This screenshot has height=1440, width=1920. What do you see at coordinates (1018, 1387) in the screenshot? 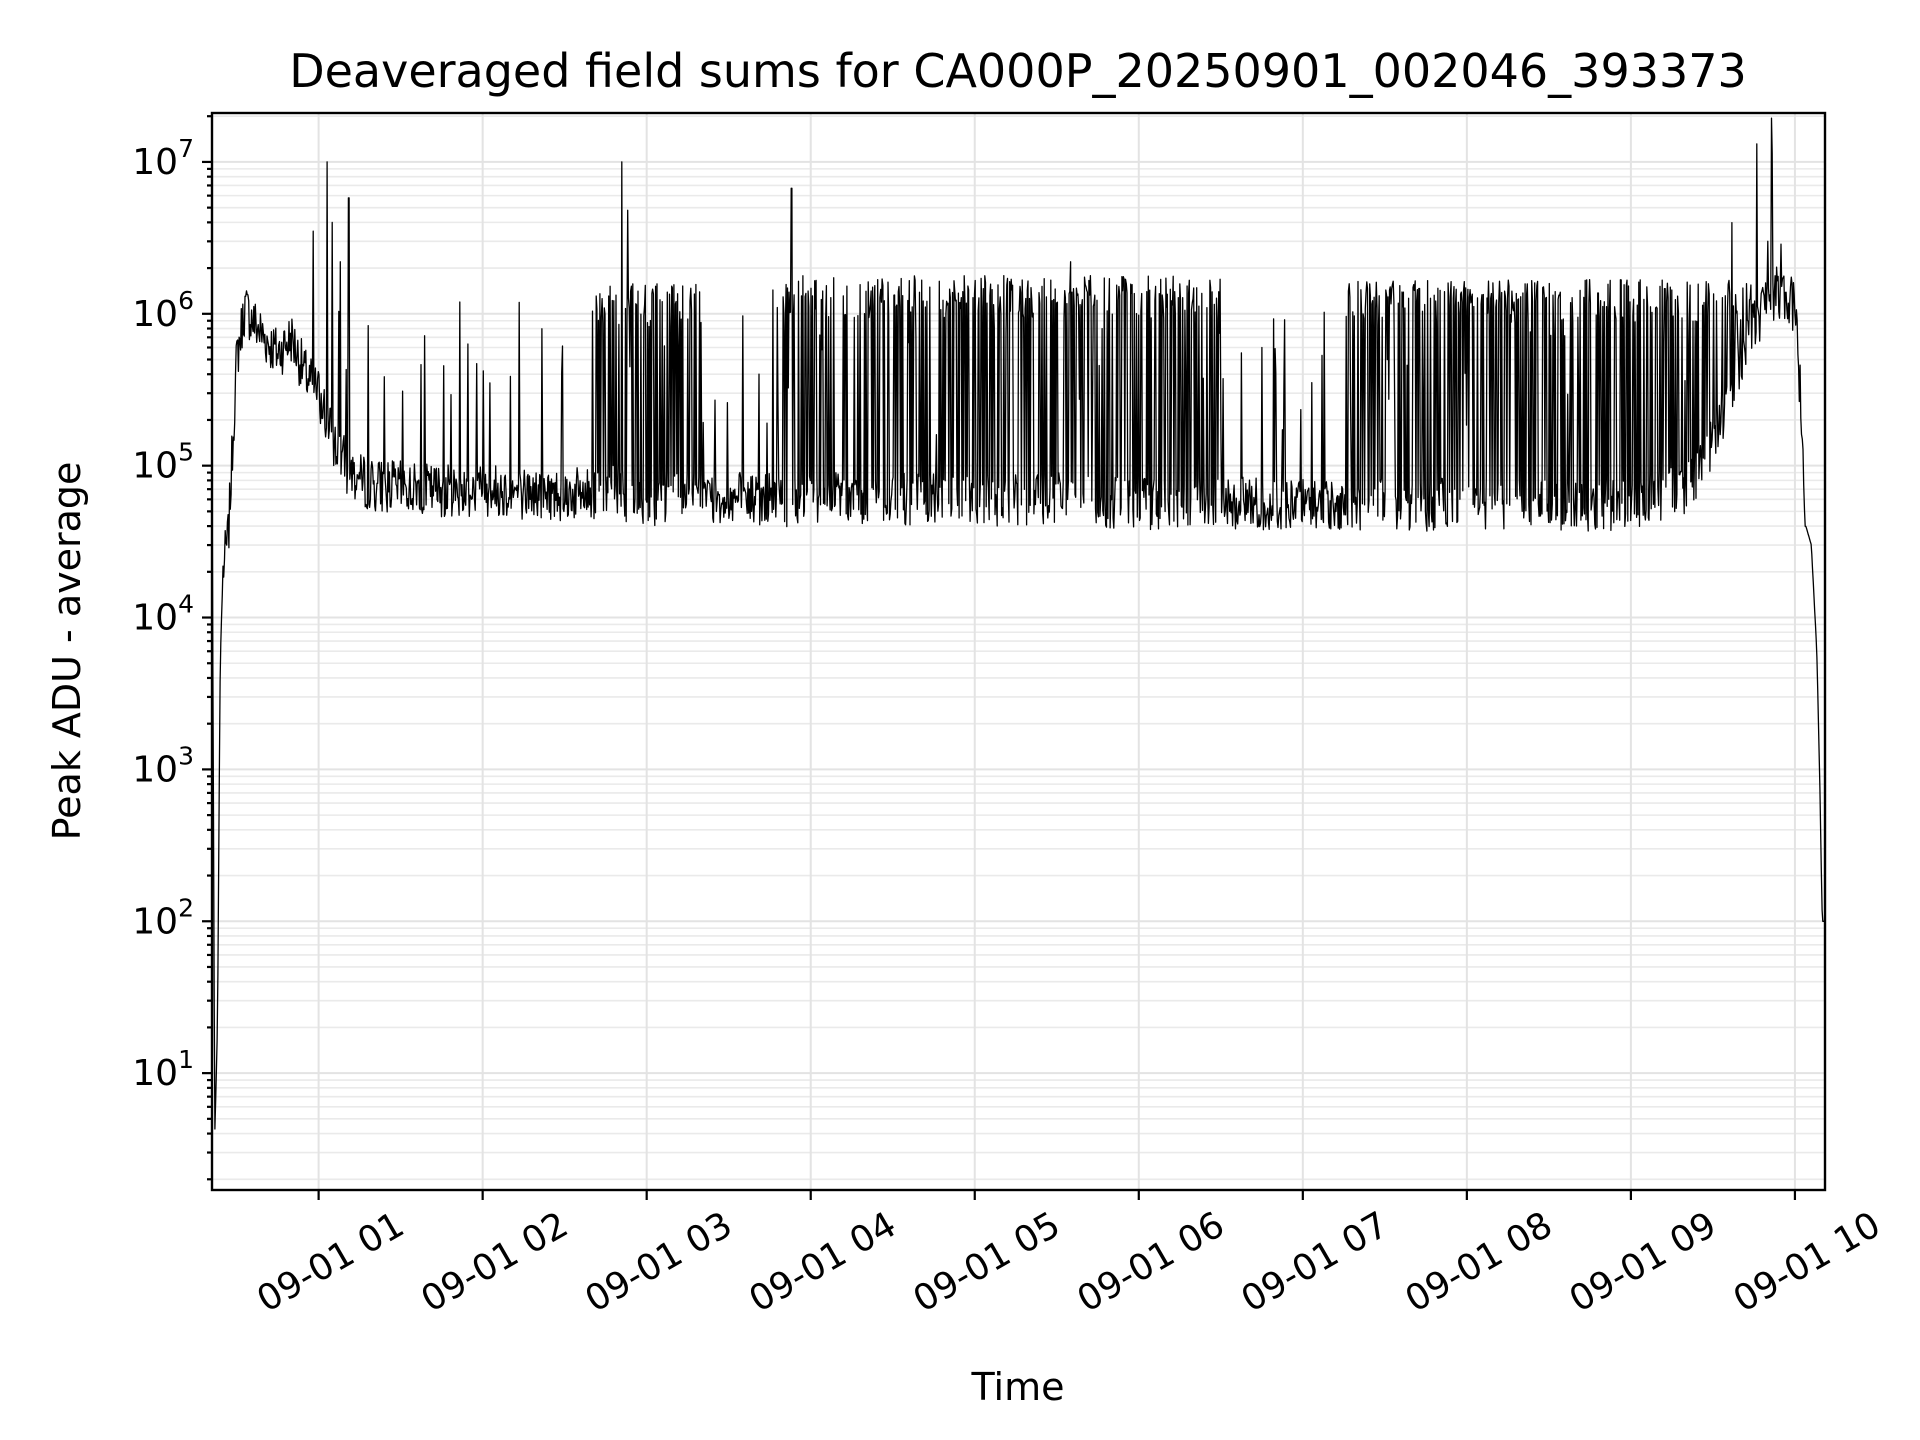
I see `x-axis-label: Time` at bounding box center [1018, 1387].